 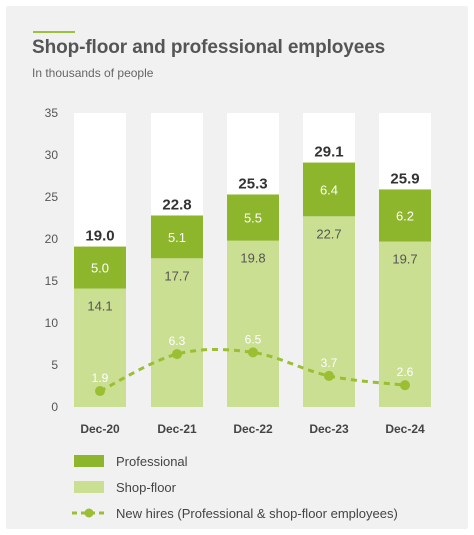 What do you see at coordinates (146, 487) in the screenshot?
I see `legend-label-shop-floor: Shop-floor` at bounding box center [146, 487].